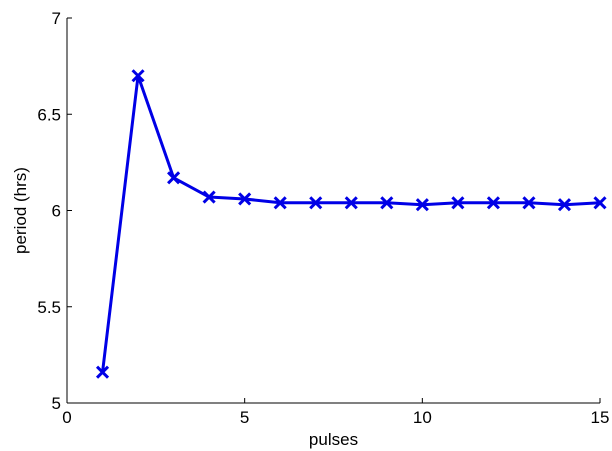 The width and height of the screenshot is (612, 451). Describe the element at coordinates (600, 417) in the screenshot. I see `x-tick-label: 15` at that location.